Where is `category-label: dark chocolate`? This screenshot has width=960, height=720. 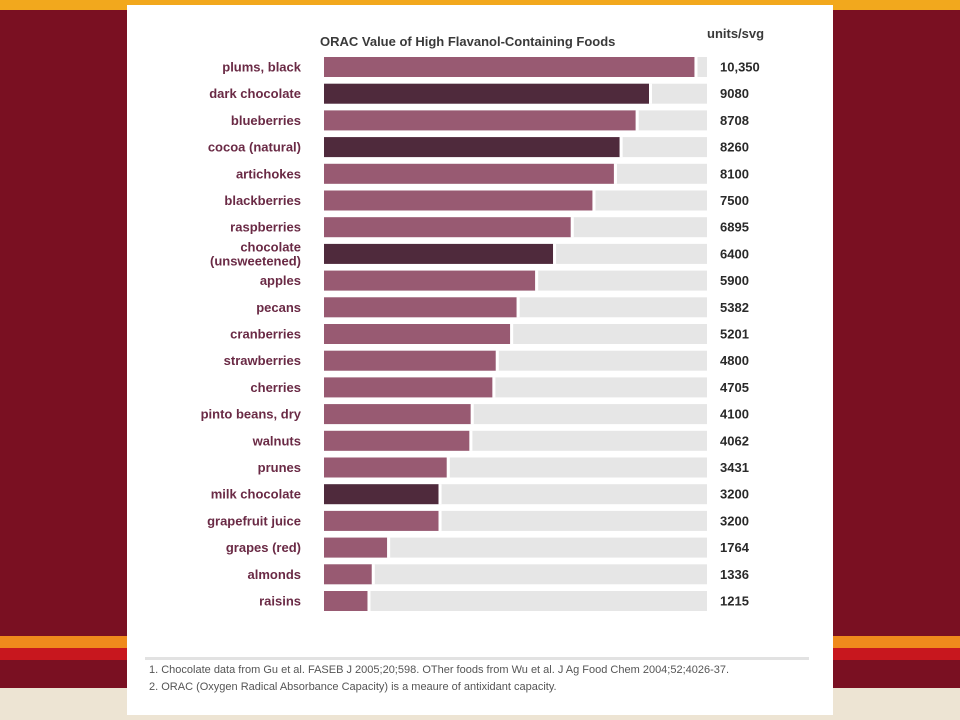 category-label: dark chocolate is located at coordinates (255, 93).